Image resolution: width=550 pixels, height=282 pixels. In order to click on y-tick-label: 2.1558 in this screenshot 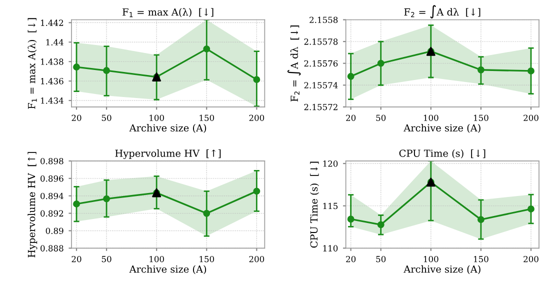, I will do `click(324, 20)`.